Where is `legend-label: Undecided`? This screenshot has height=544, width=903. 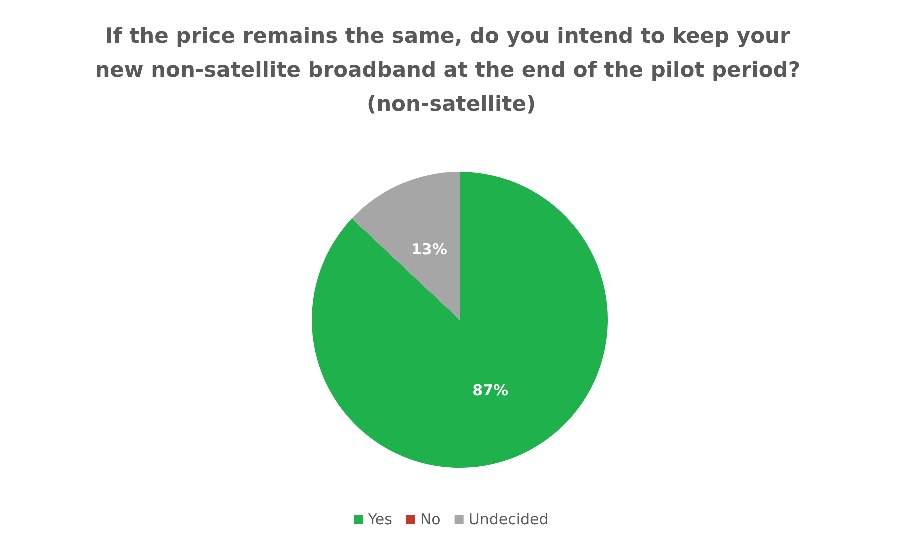 legend-label: Undecided is located at coordinates (508, 519).